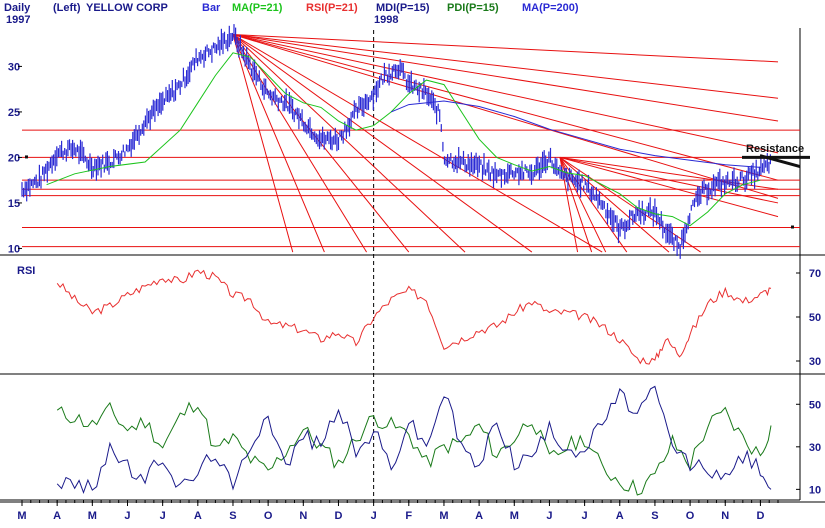  What do you see at coordinates (26, 157) in the screenshot?
I see `left-marker` at bounding box center [26, 157].